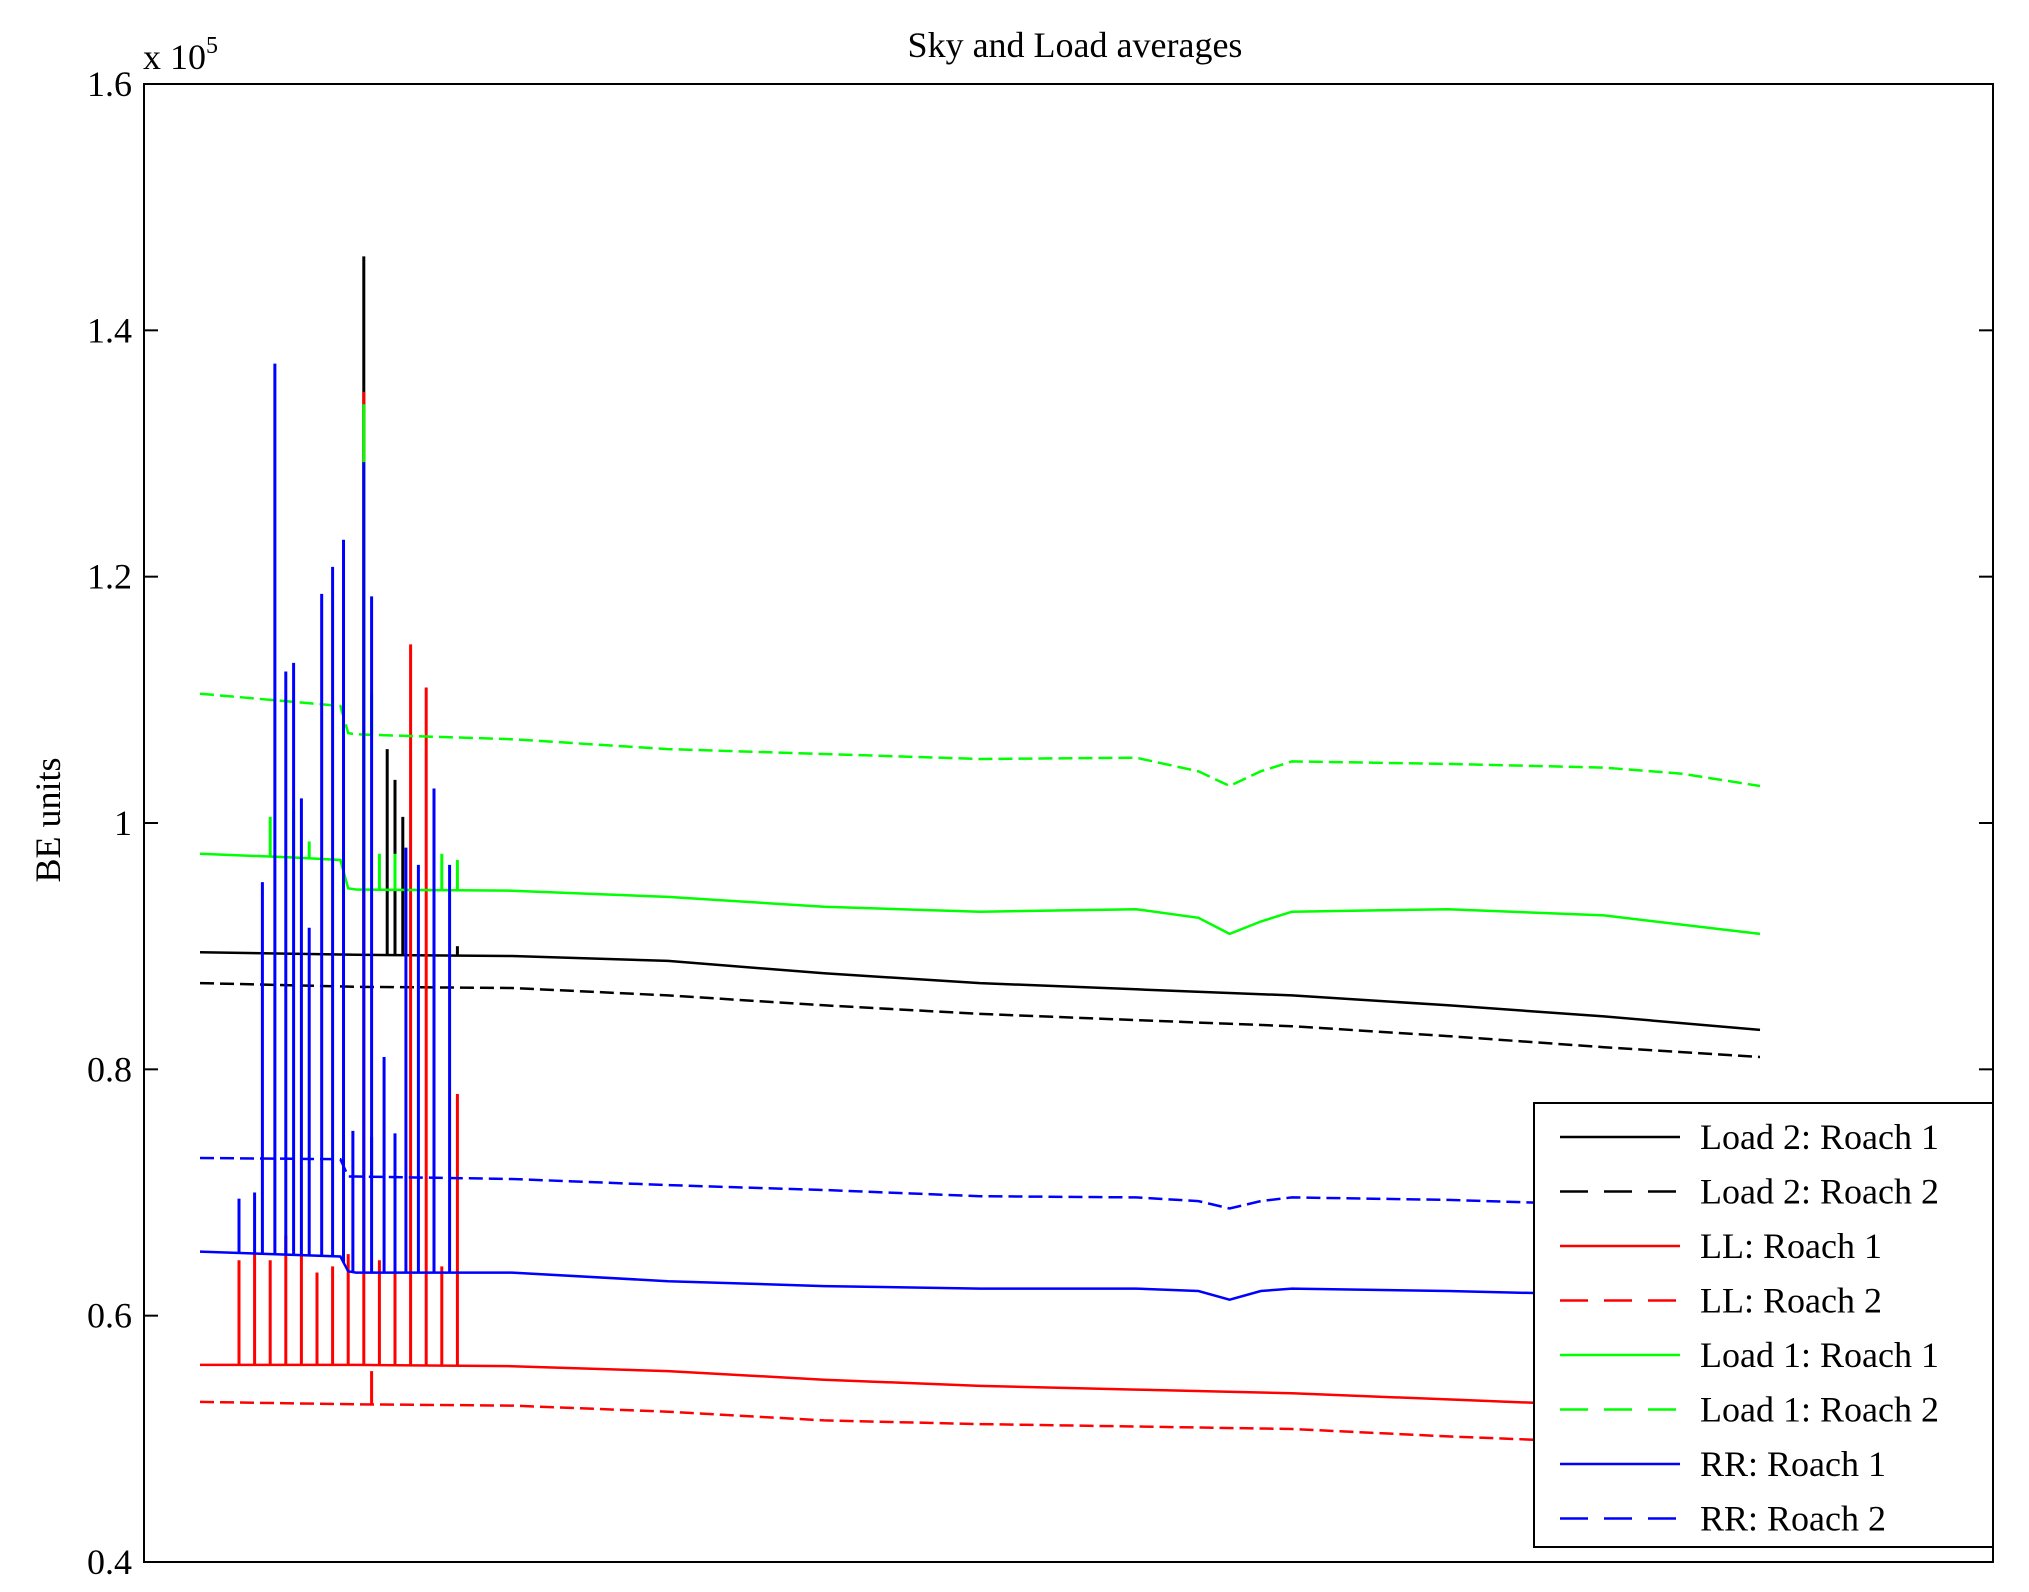  I want to click on y-multiplier: x 105, so click(180, 55).